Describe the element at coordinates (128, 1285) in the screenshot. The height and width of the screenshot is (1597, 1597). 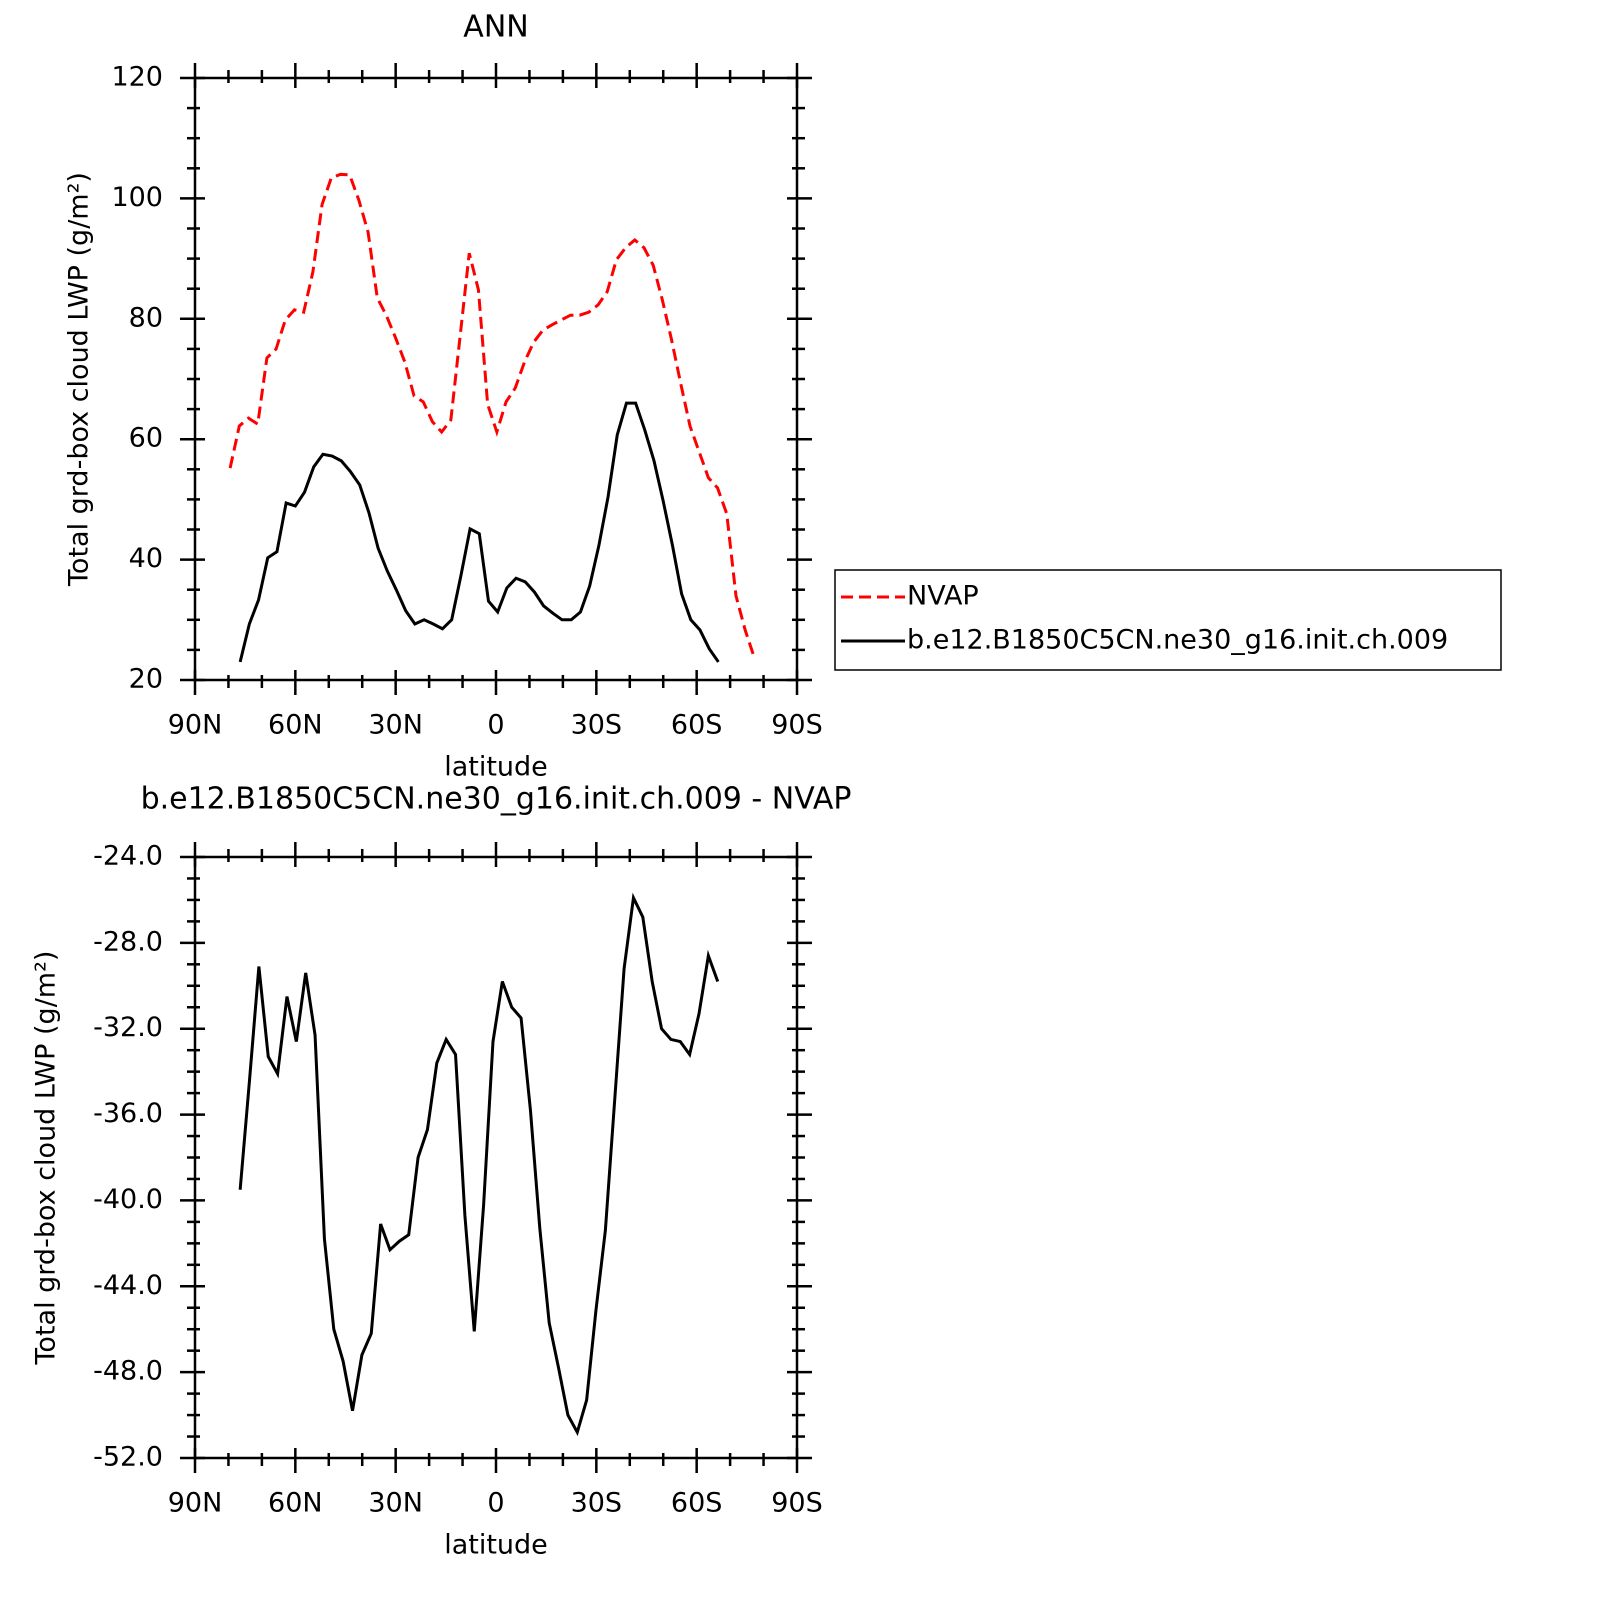
I see `y-tick-label: -44.0` at that location.